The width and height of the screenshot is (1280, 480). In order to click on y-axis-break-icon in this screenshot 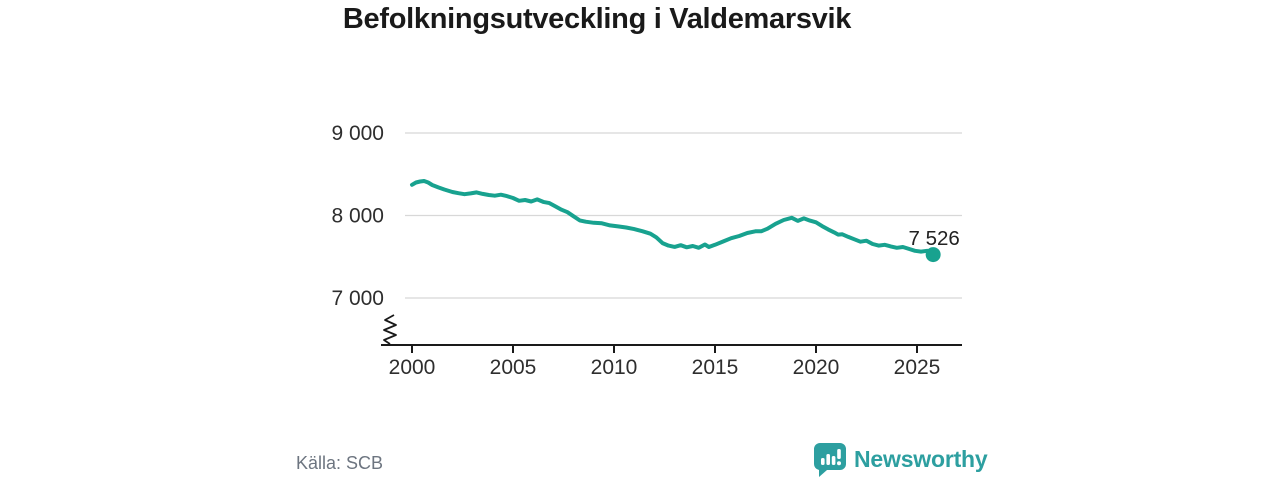, I will do `click(390, 329)`.